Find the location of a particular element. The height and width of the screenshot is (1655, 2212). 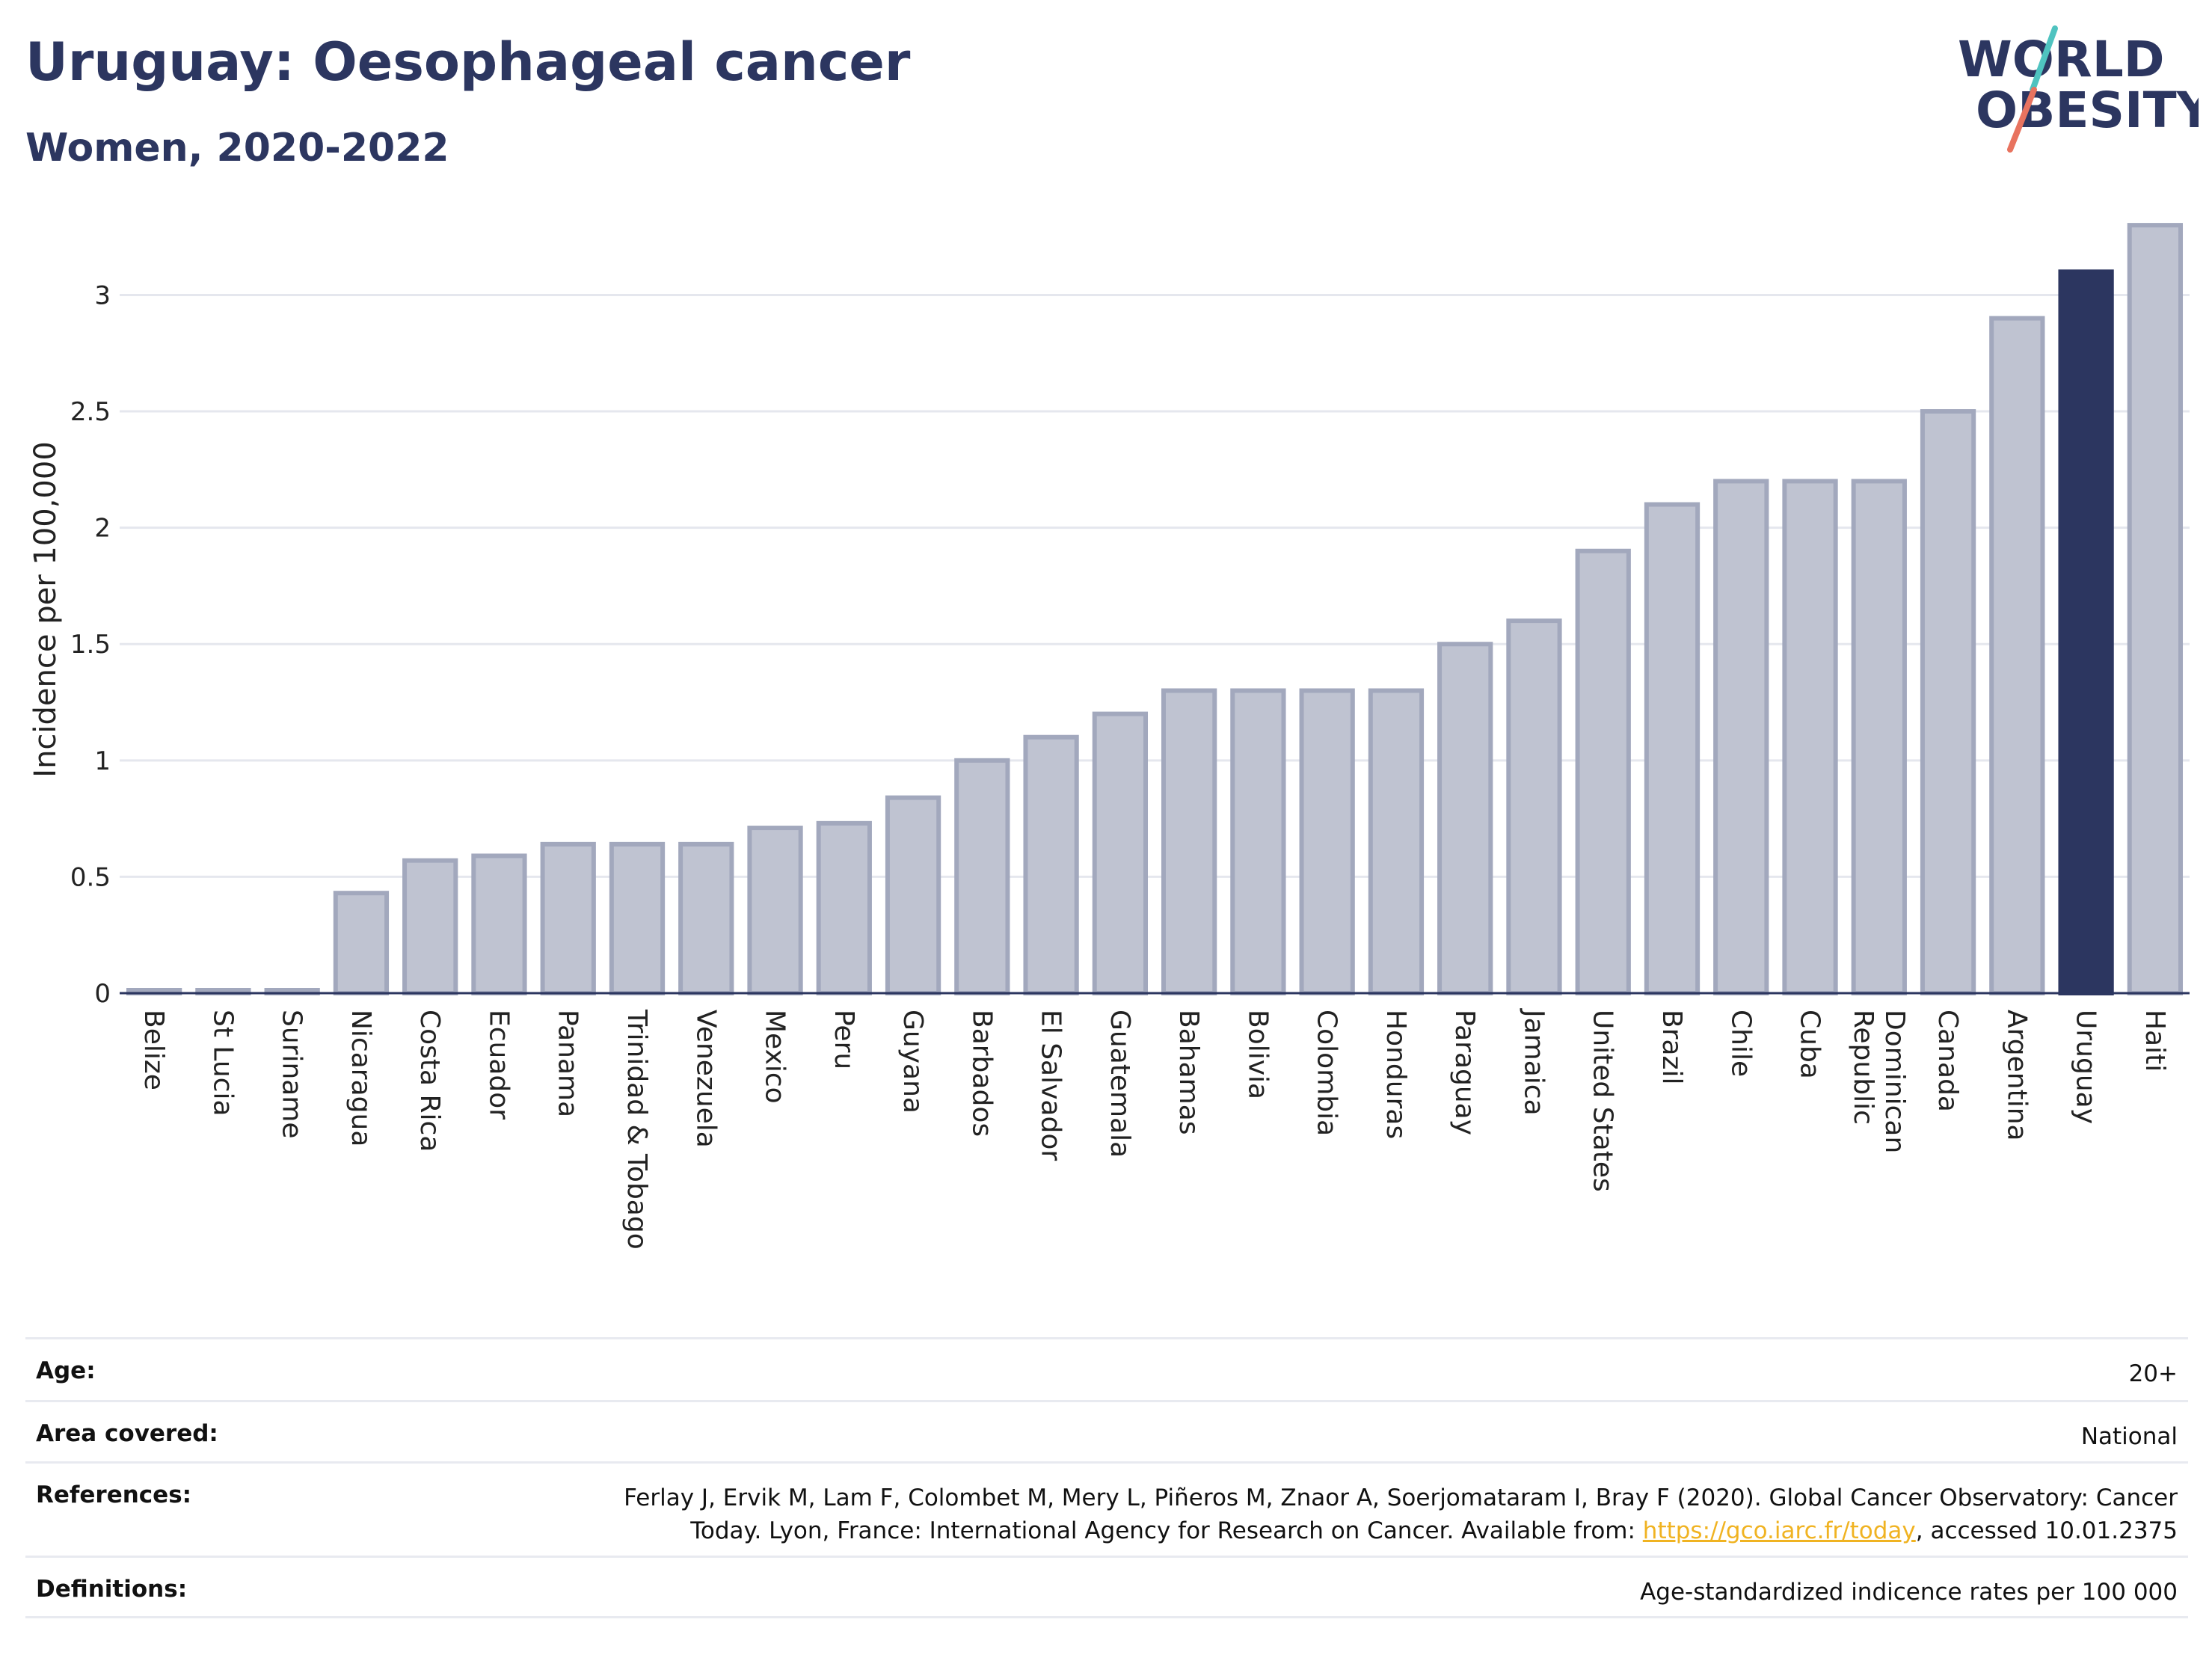

x-tick-text: Haiti is located at coordinates (2154, 1041).